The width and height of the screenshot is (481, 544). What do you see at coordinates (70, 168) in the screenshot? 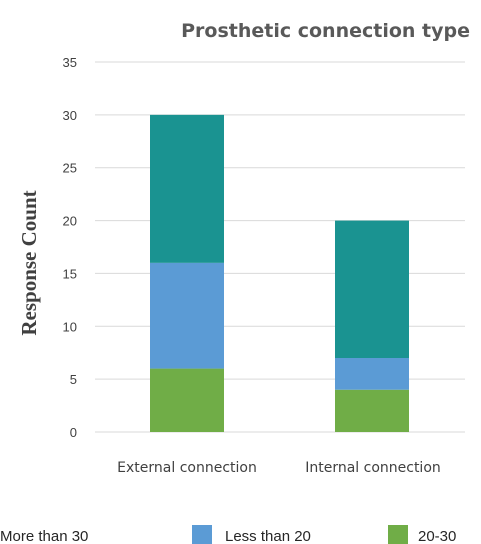
I see `y-tick-label: 25` at bounding box center [70, 168].